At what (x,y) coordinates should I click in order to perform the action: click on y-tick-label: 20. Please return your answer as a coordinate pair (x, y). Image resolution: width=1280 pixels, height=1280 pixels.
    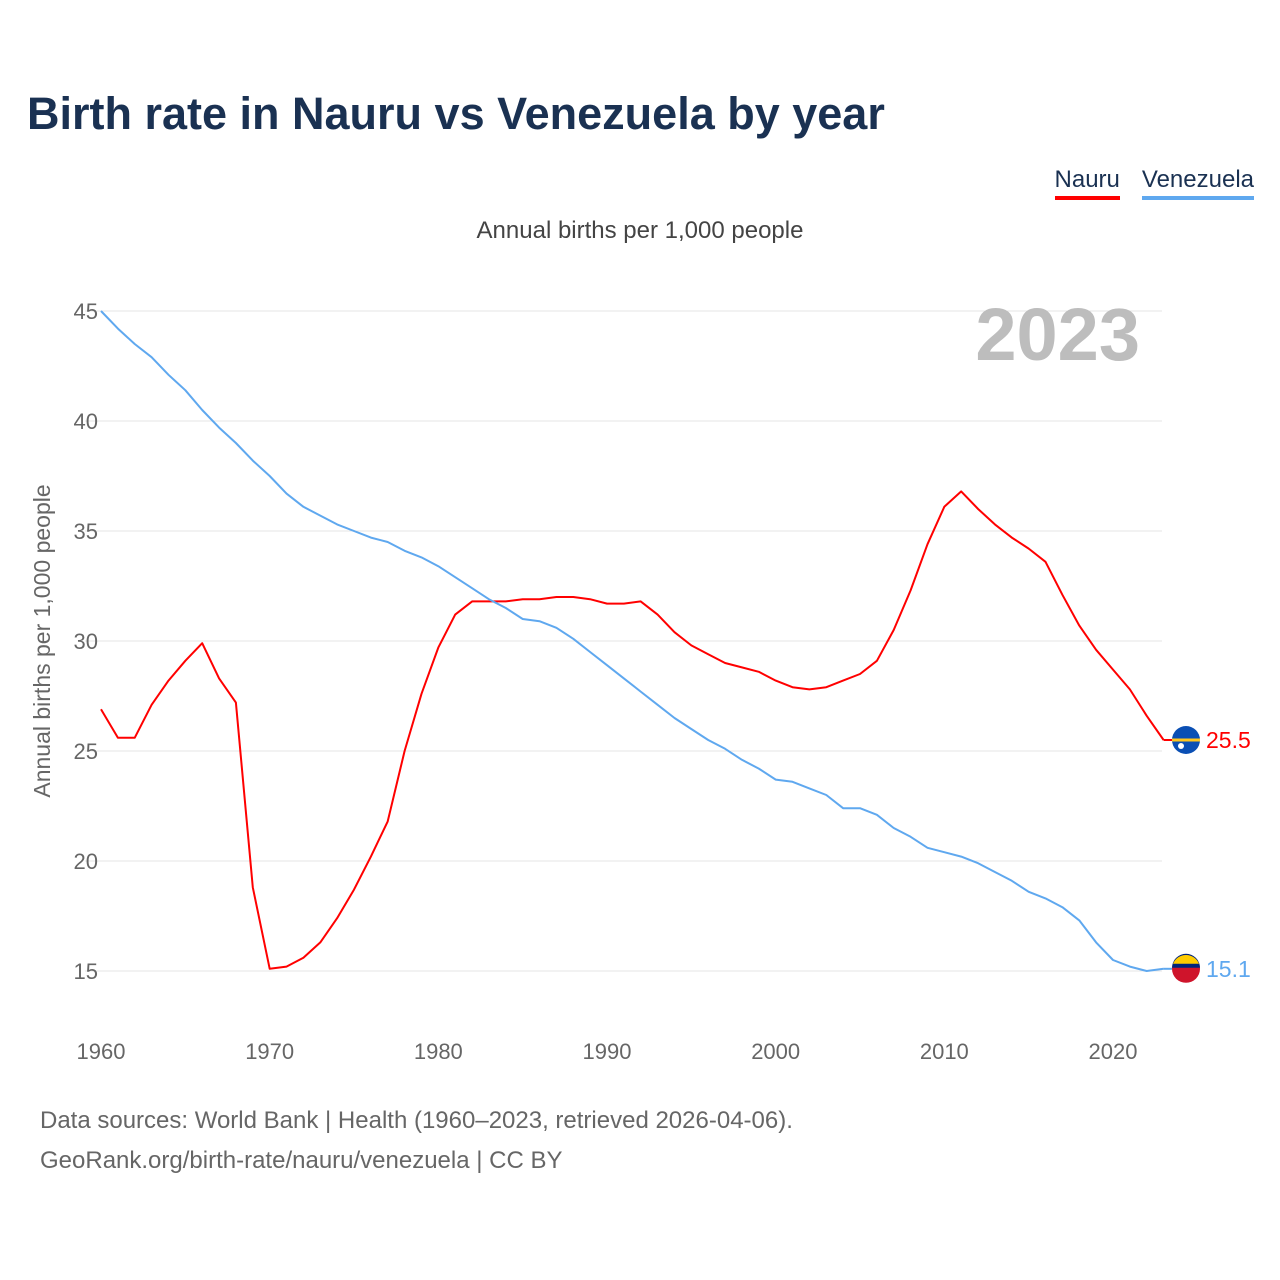
    Looking at the image, I should click on (86, 861).